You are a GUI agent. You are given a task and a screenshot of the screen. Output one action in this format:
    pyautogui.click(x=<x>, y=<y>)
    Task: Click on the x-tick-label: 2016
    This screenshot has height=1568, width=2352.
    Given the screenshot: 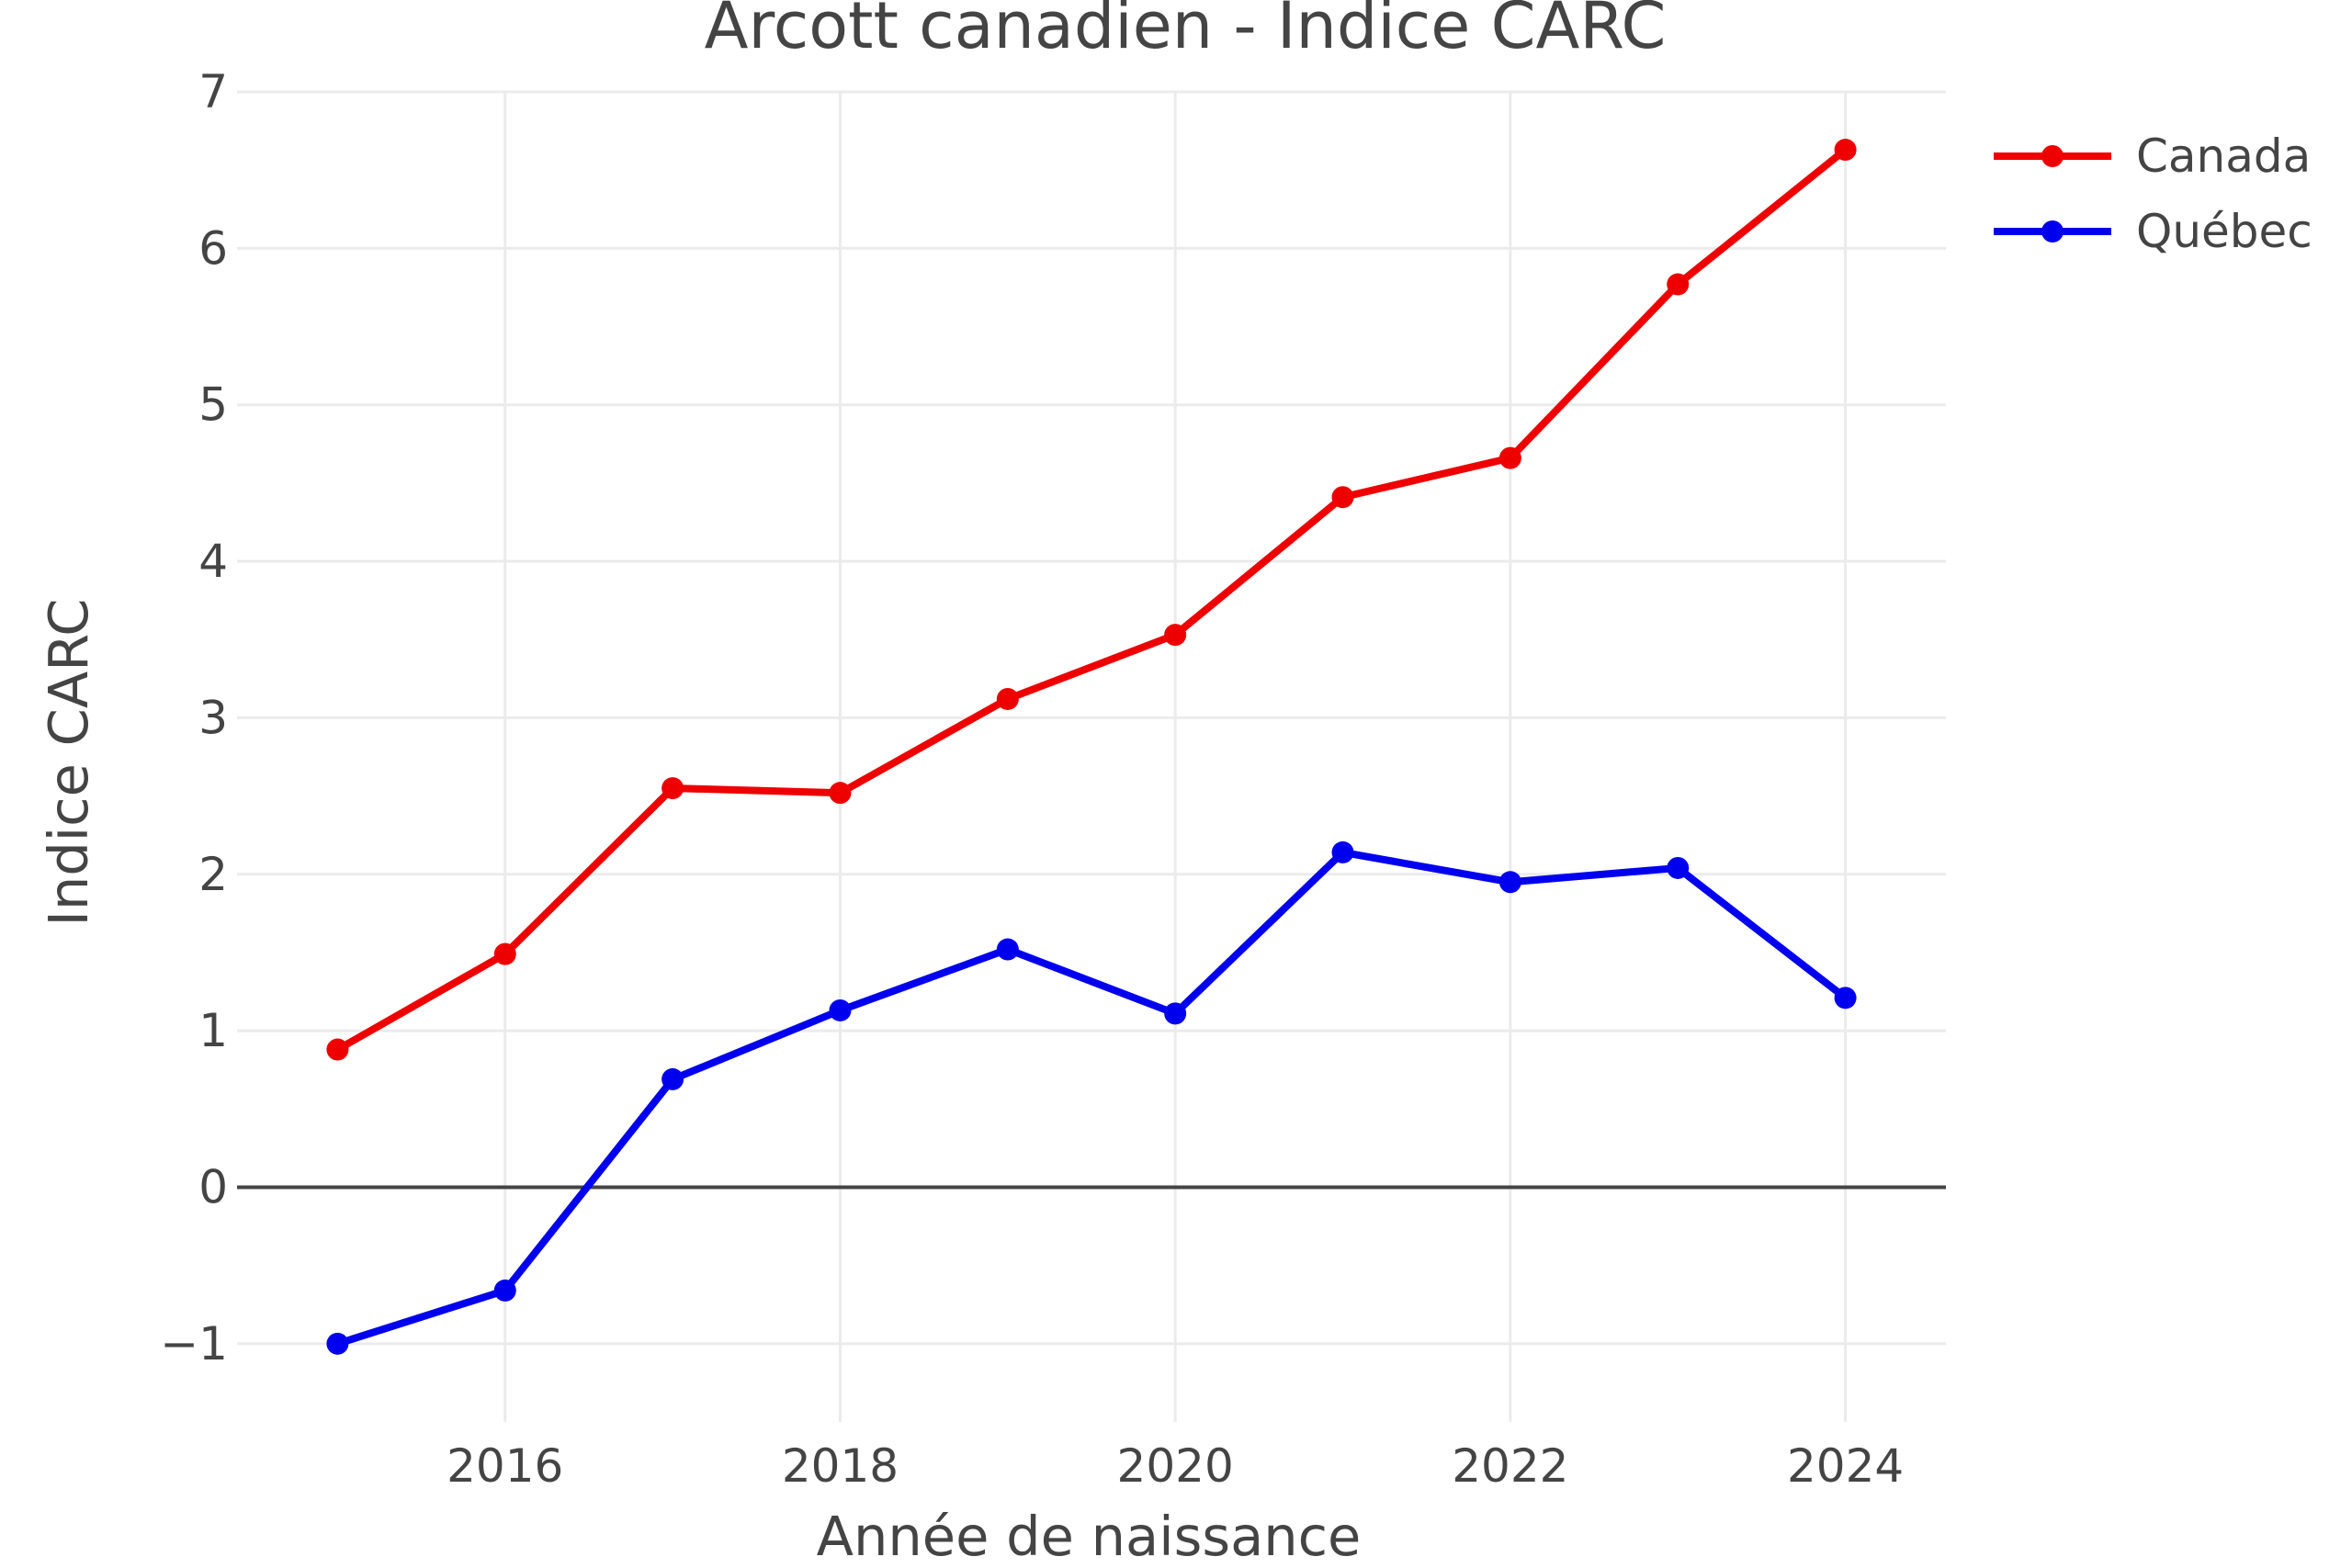 What is the action you would take?
    pyautogui.click(x=505, y=1466)
    